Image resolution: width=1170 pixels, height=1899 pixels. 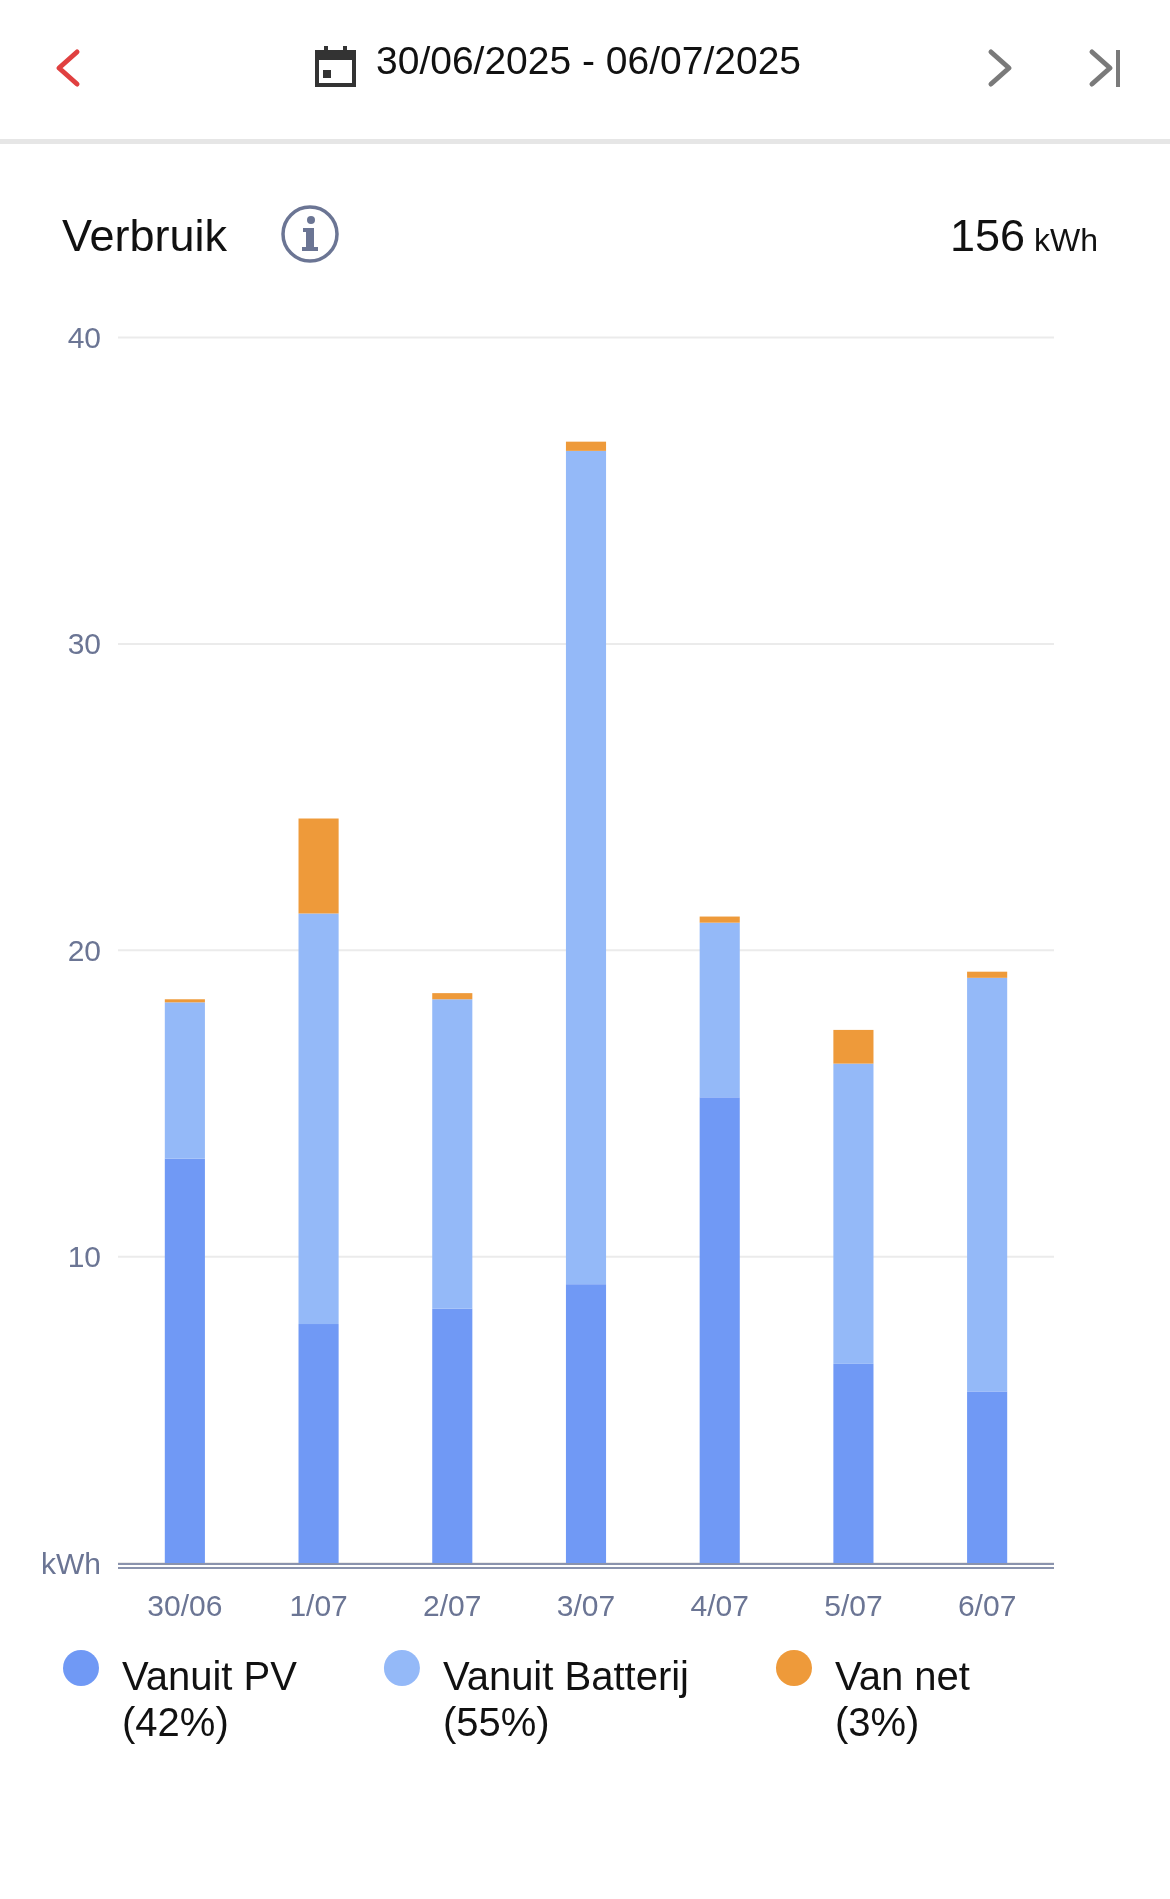 I want to click on x-tick-label: 5/07, so click(x=853, y=1605).